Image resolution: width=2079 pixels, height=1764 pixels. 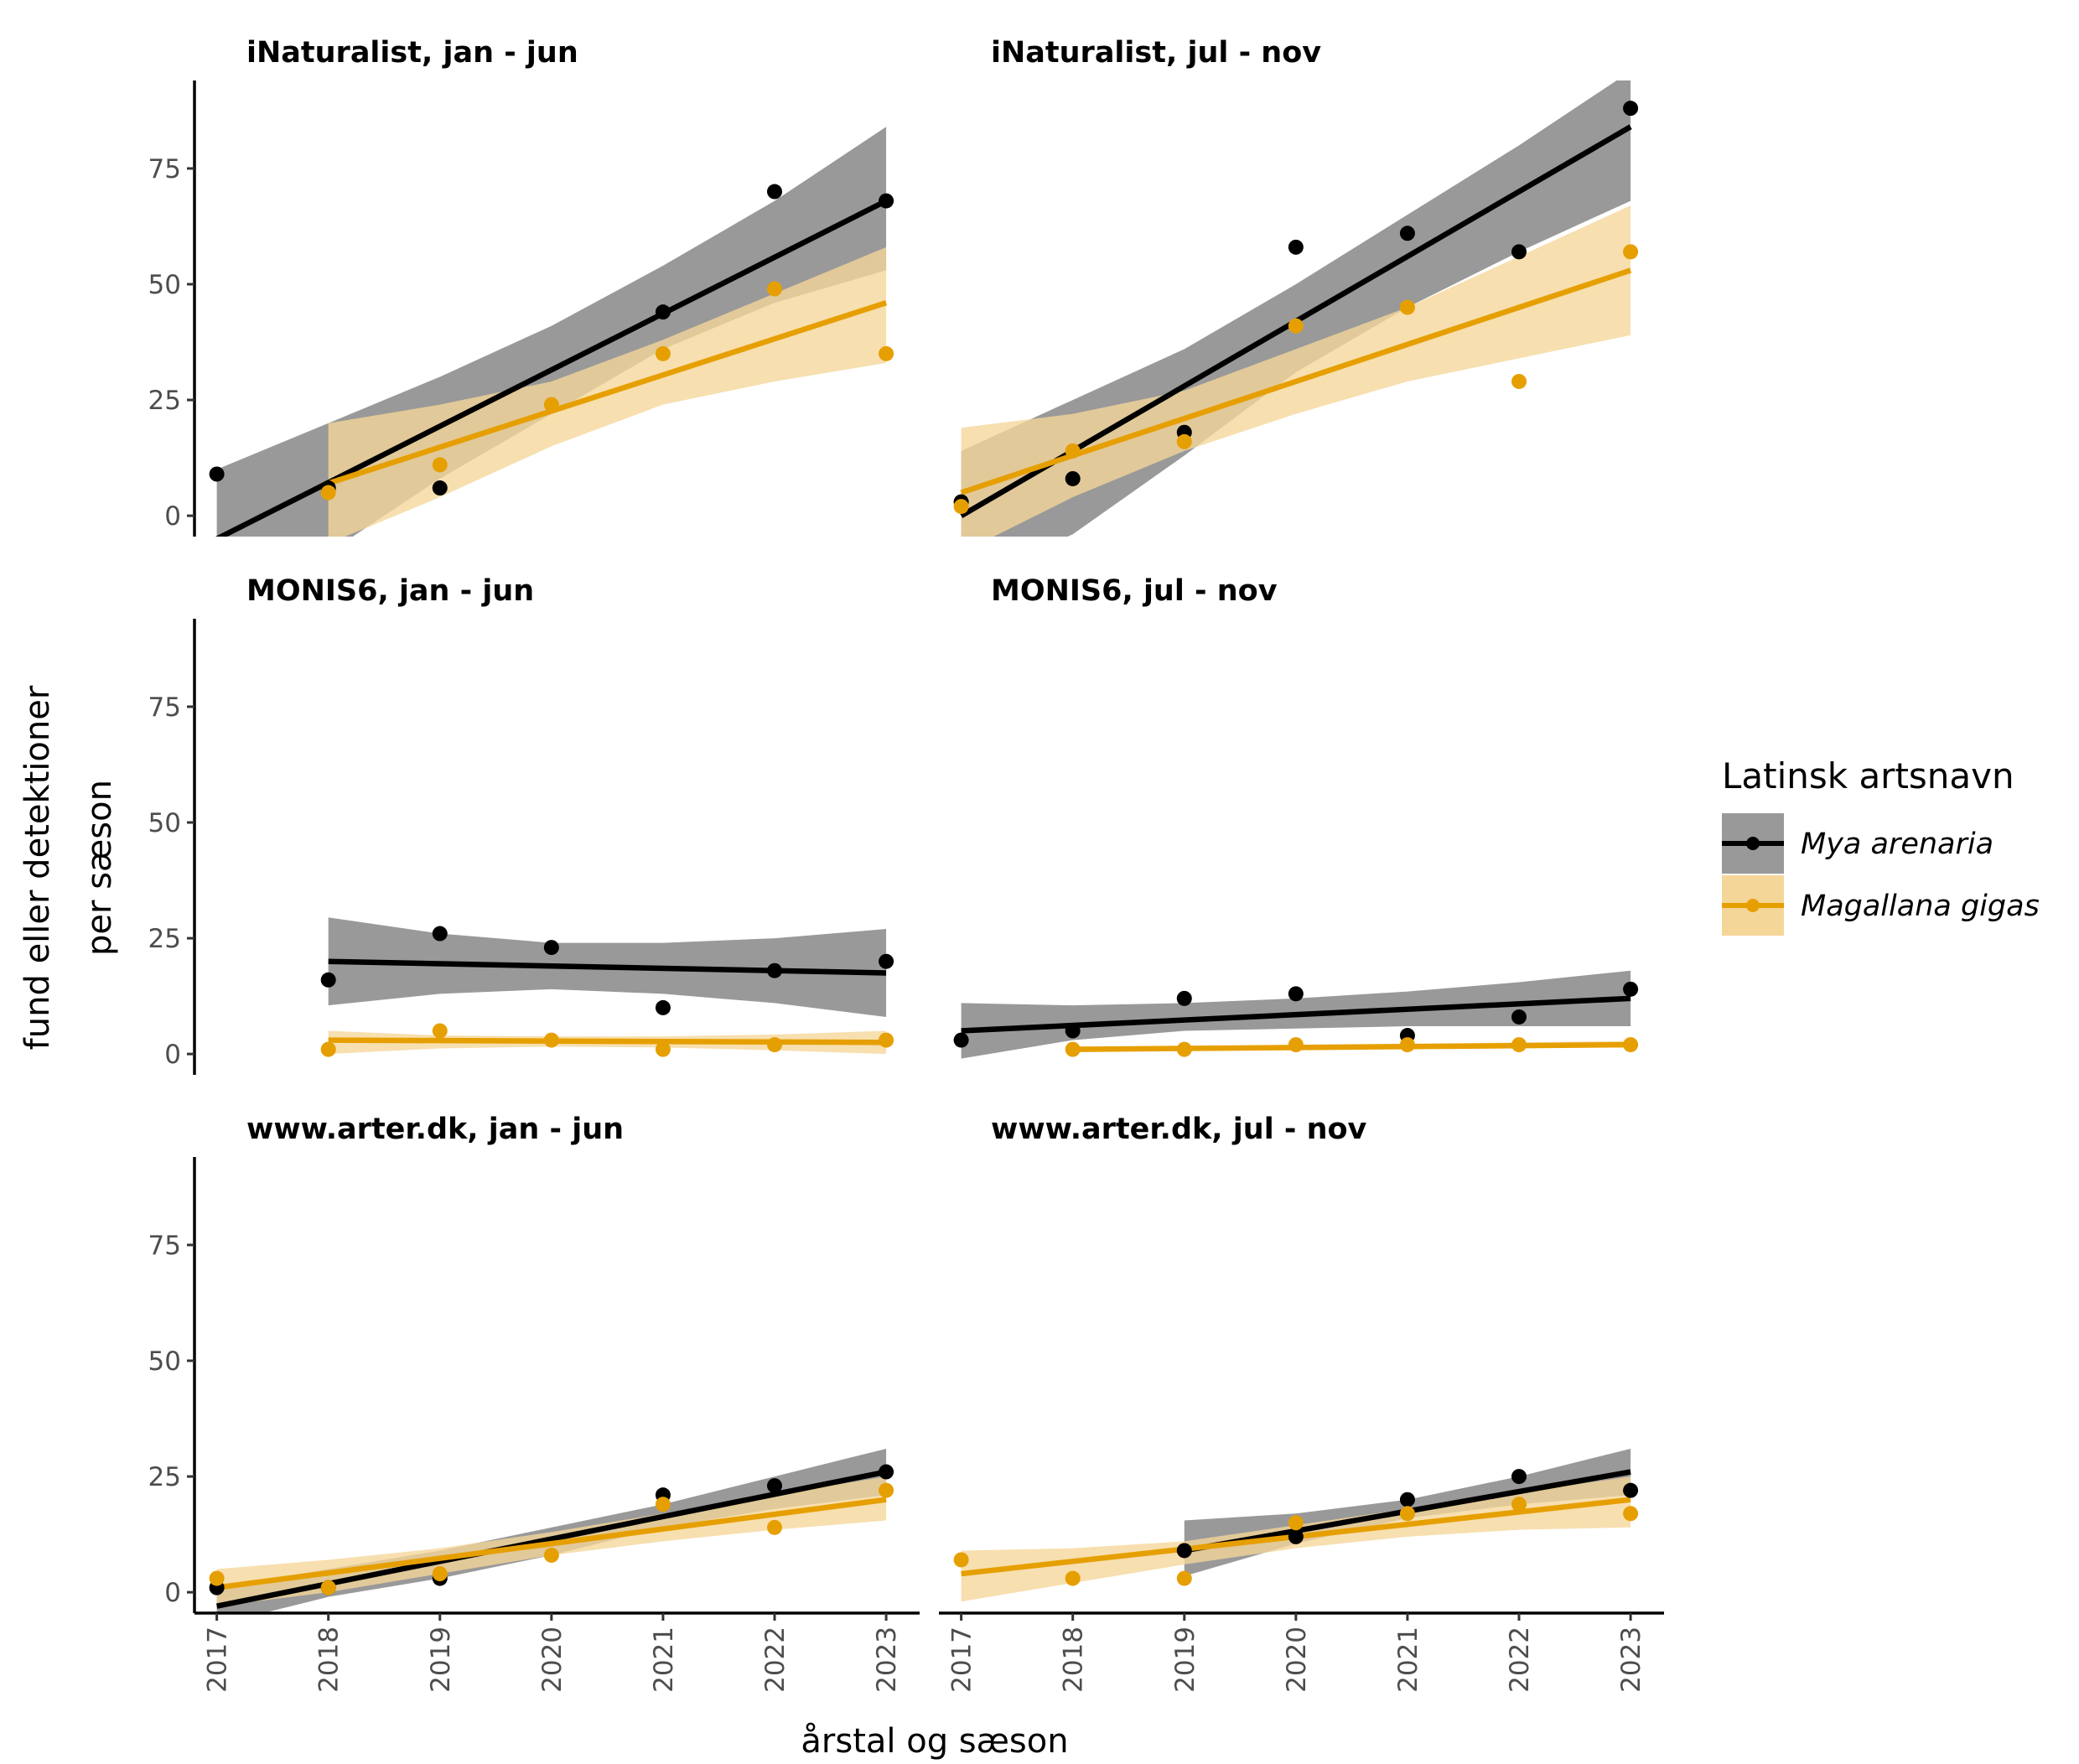 I want to click on panel-title: MONIS6, jul - nov, so click(x=1134, y=591).